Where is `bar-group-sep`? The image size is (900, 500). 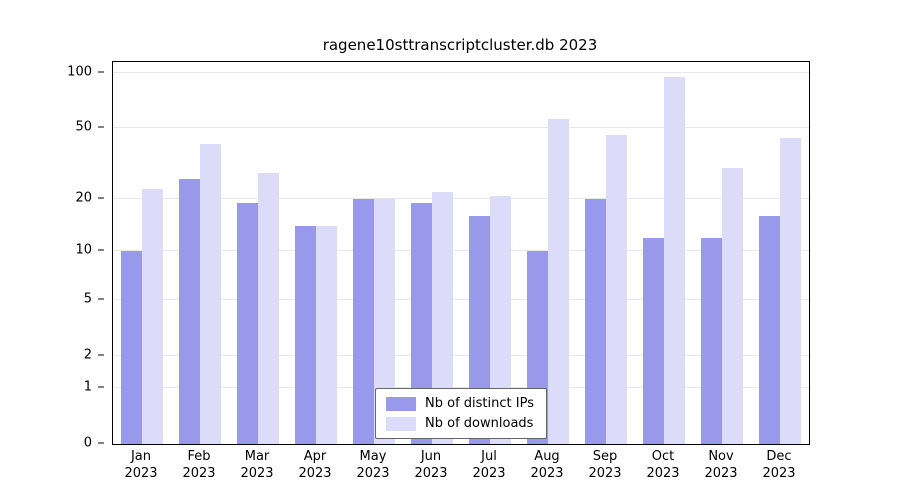 bar-group-sep is located at coordinates (606, 253).